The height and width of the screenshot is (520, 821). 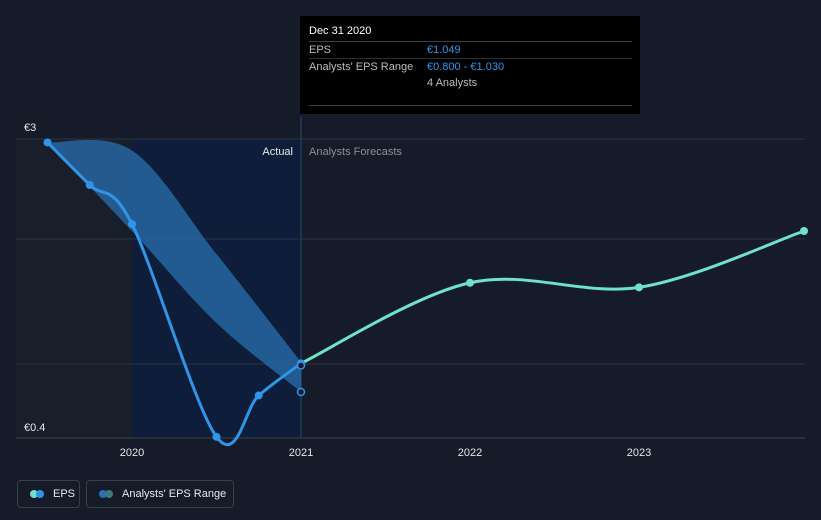 What do you see at coordinates (277, 152) in the screenshot?
I see `actual-region-label: Actual` at bounding box center [277, 152].